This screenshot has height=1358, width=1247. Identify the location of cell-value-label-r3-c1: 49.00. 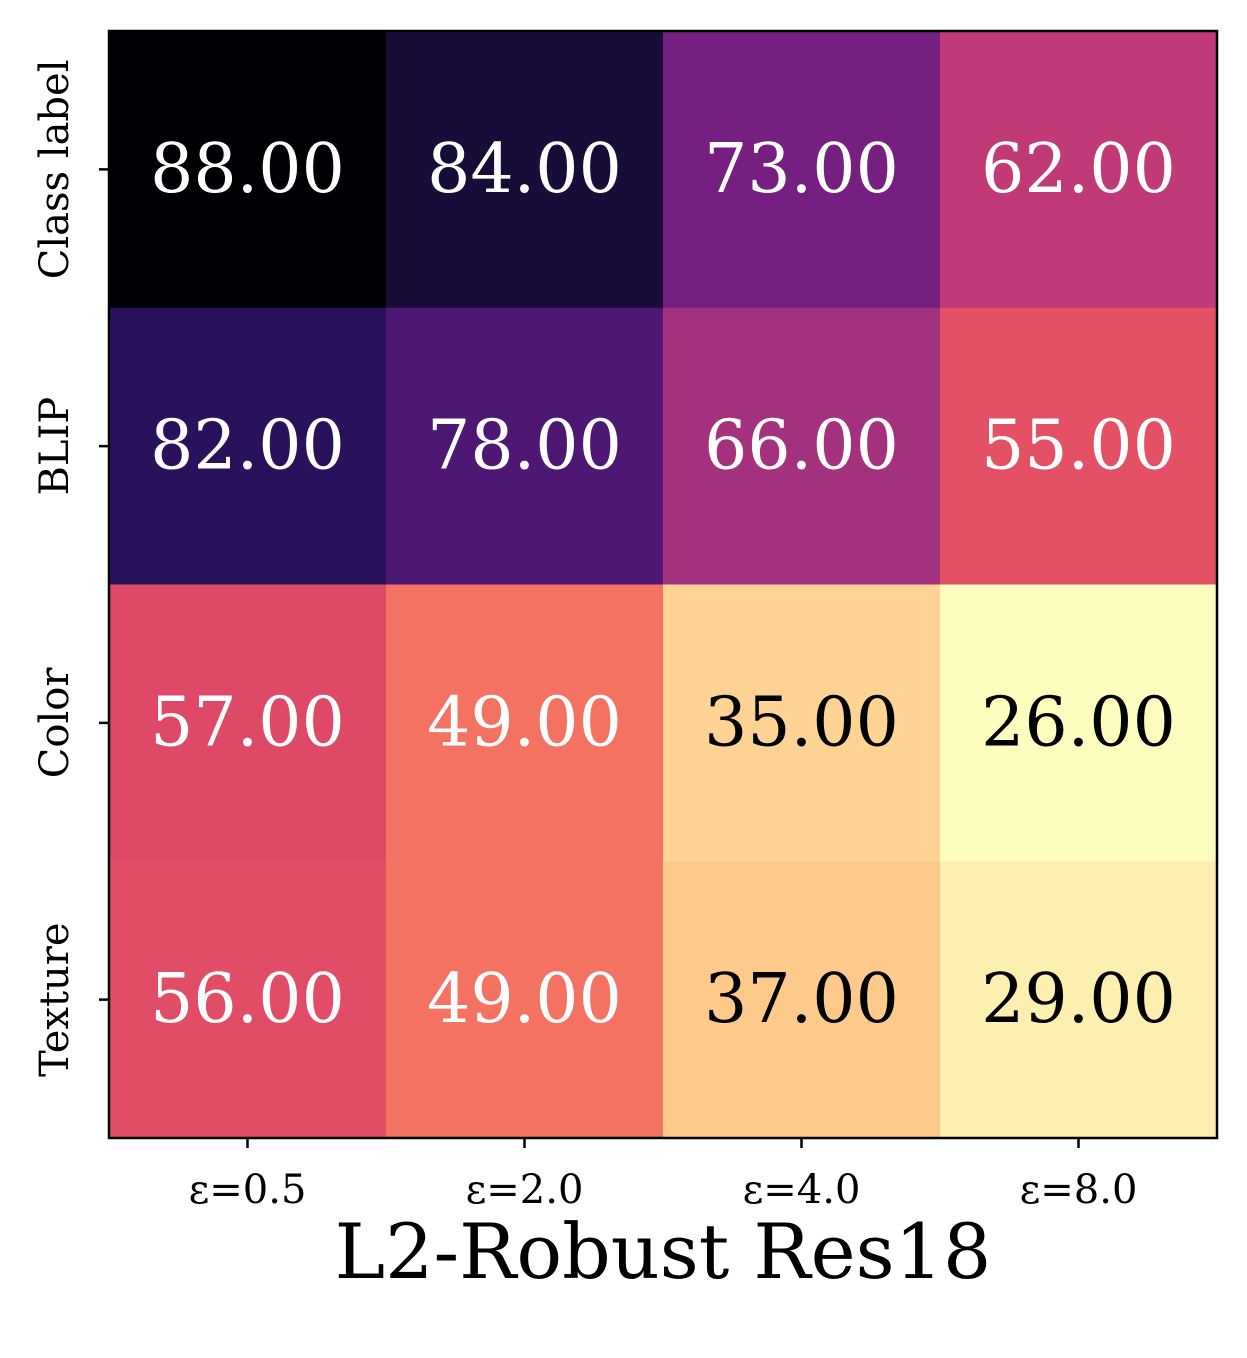
(524, 999).